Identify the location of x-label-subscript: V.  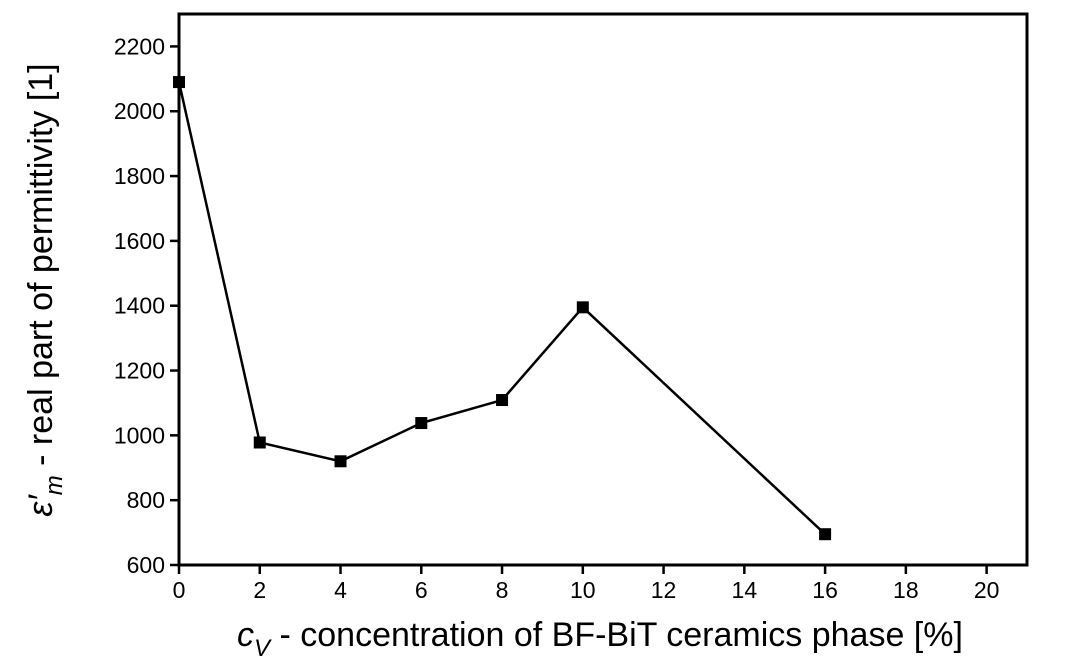
(263, 646).